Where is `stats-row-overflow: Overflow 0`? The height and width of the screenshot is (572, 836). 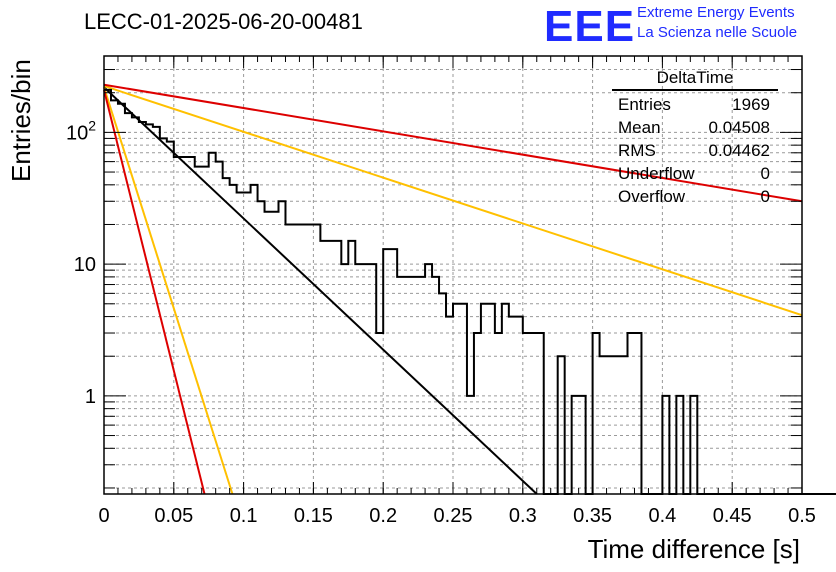 stats-row-overflow: Overflow 0 is located at coordinates (695, 196).